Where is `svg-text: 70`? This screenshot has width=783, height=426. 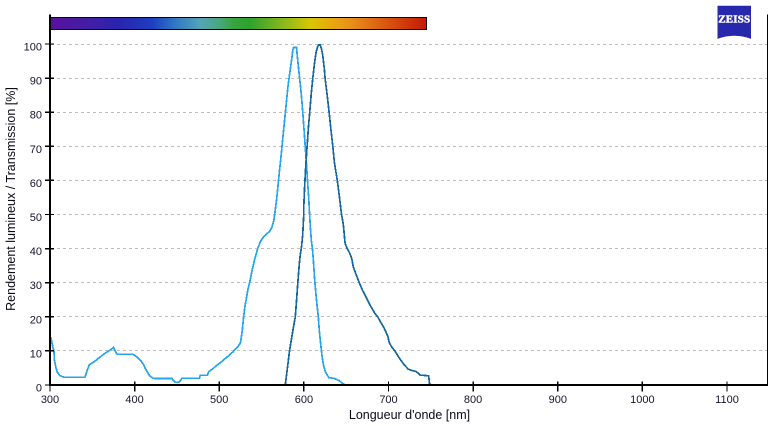
svg-text: 70 is located at coordinates (36, 150).